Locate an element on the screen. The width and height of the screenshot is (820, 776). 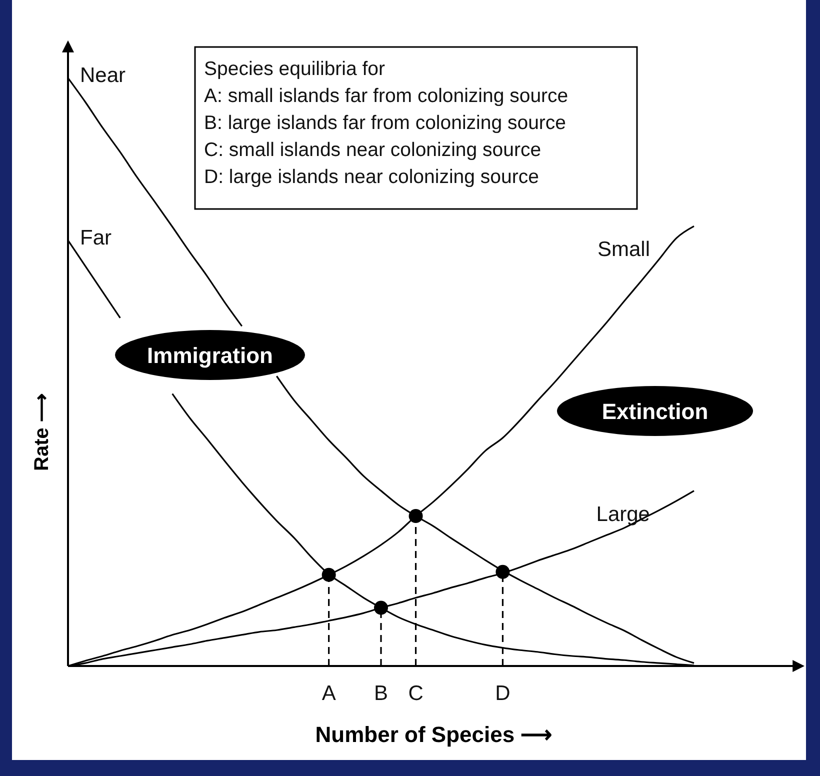
x-axis-title: Number of Species ⟶ is located at coordinates (434, 734).